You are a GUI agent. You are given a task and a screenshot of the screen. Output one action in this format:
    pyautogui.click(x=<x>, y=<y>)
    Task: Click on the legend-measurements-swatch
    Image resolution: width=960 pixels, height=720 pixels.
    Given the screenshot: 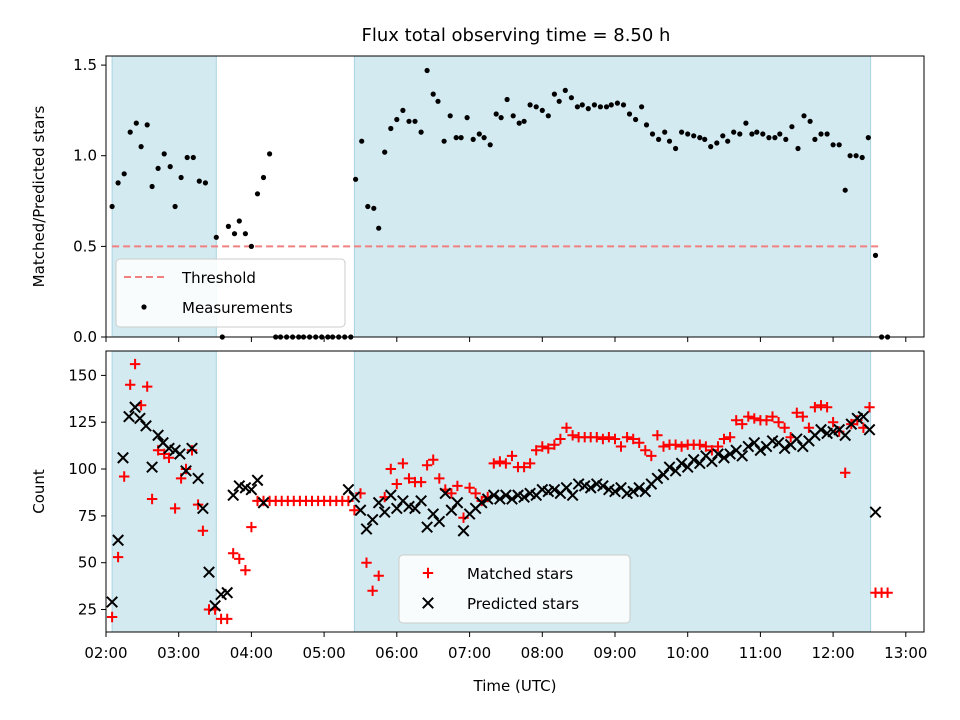 What is the action you would take?
    pyautogui.click(x=144, y=307)
    